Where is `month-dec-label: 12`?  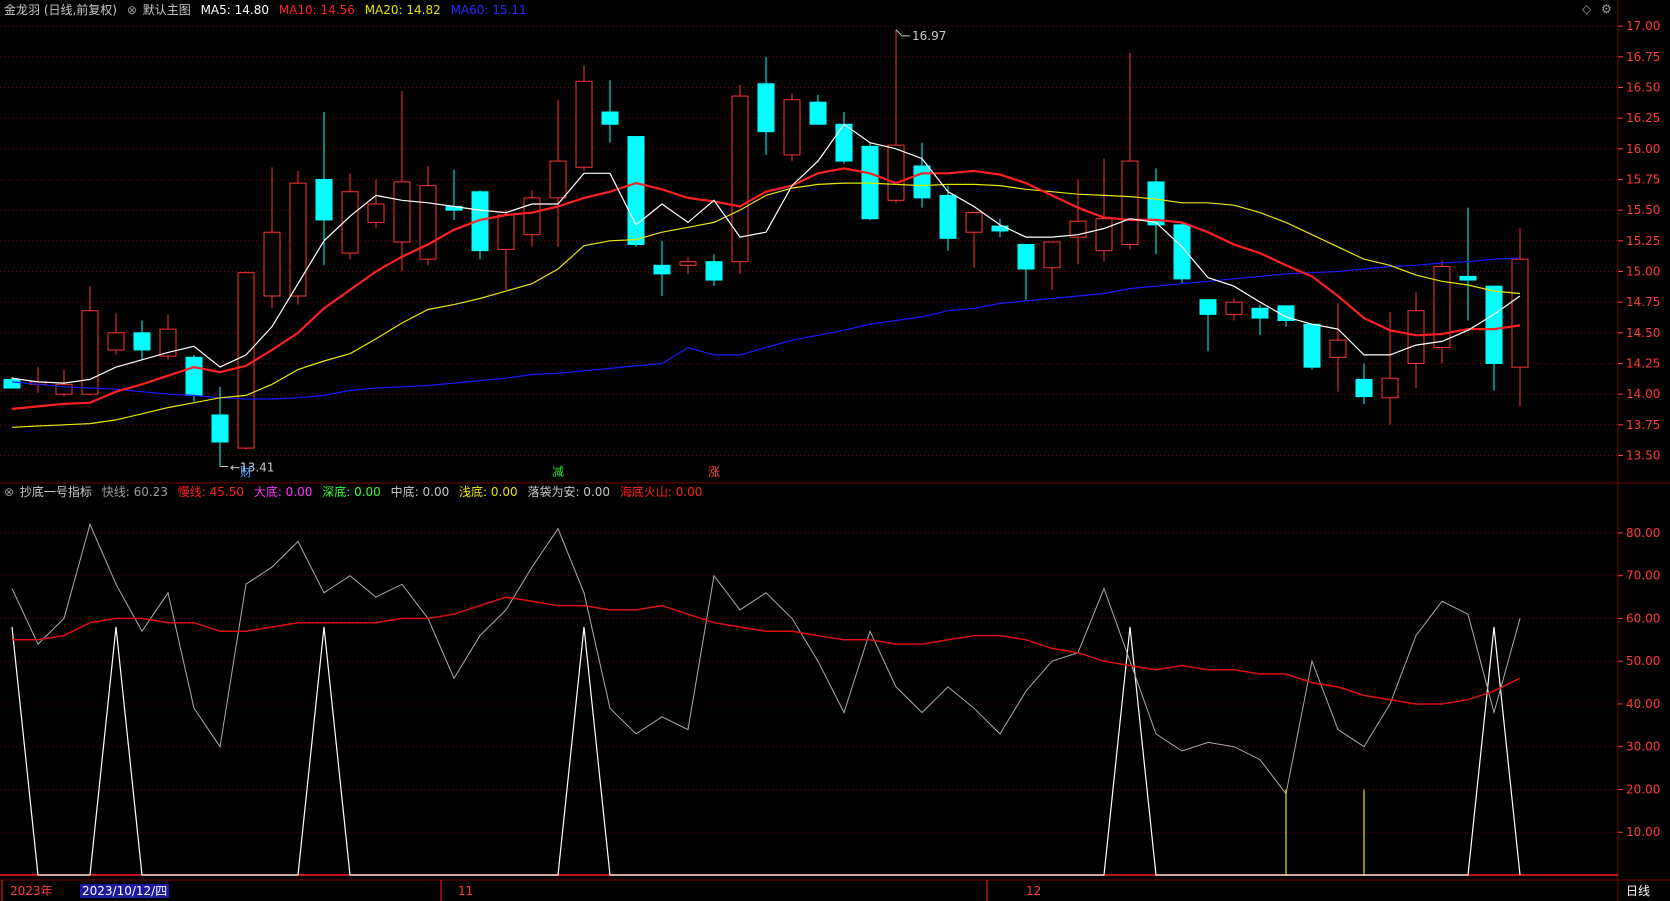 month-dec-label: 12 is located at coordinates (1034, 891).